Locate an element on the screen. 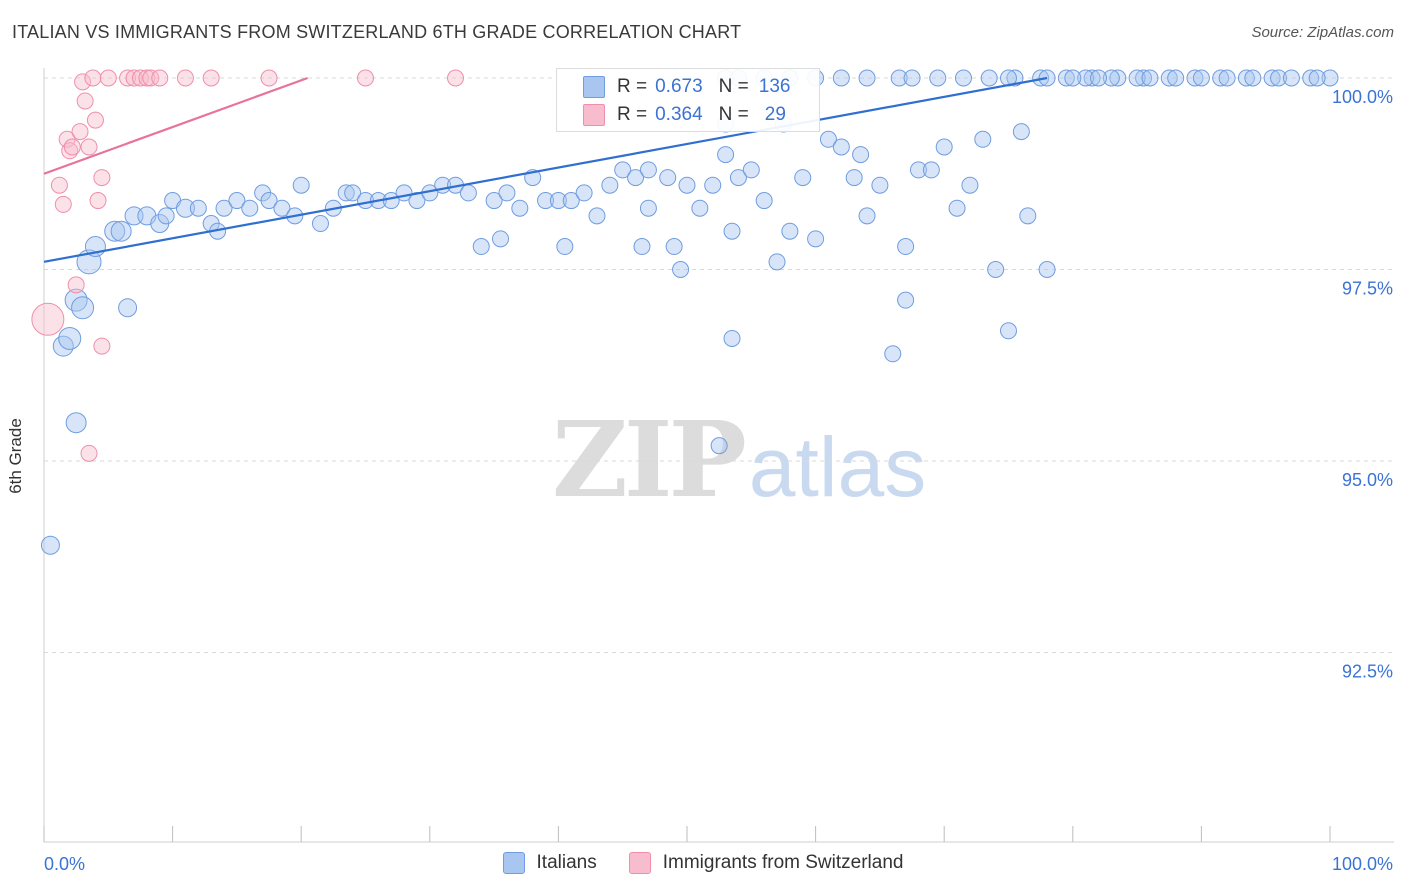 The height and width of the screenshot is (892, 1406). legend-n-value: 136 is located at coordinates (774, 86).